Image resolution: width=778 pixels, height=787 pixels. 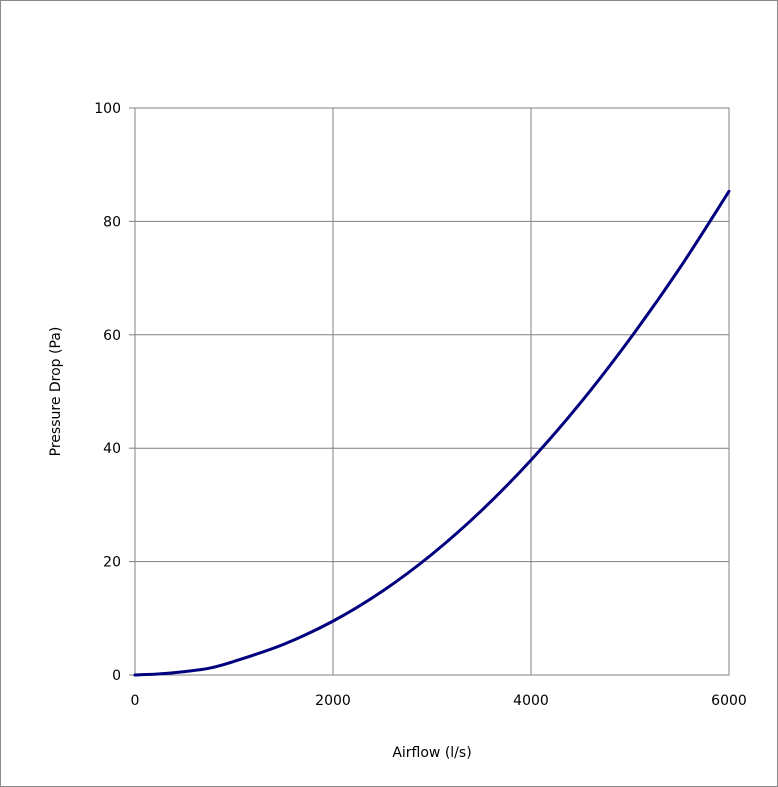 What do you see at coordinates (107, 392) in the screenshot?
I see `y-axis-ticks: 0 20 40 60 80 100` at bounding box center [107, 392].